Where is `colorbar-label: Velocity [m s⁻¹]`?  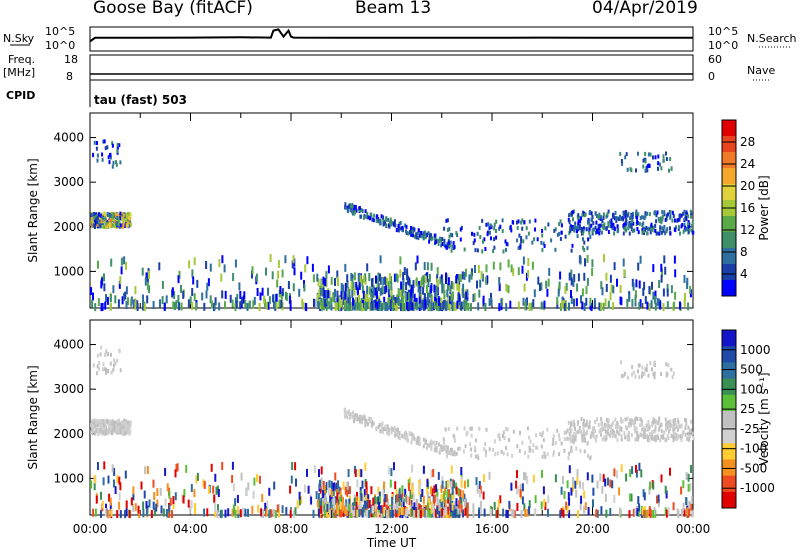
colorbar-label: Velocity [m s⁻¹] is located at coordinates (764, 418).